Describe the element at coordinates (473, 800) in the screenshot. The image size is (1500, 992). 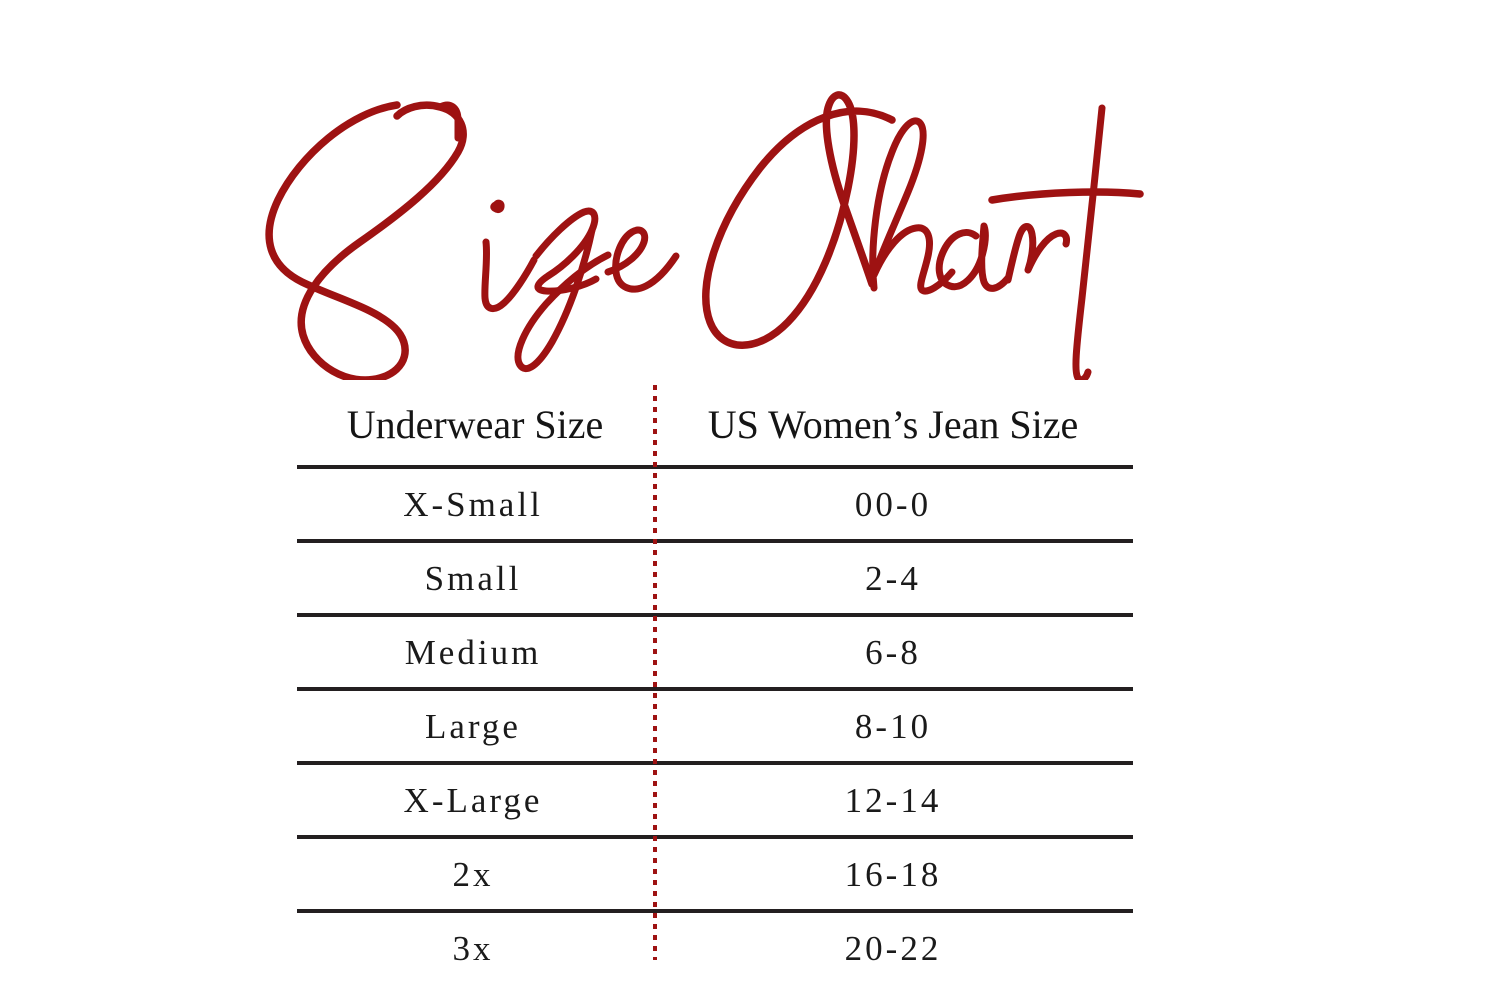
I see `cell-underwear-size: X-Large` at that location.